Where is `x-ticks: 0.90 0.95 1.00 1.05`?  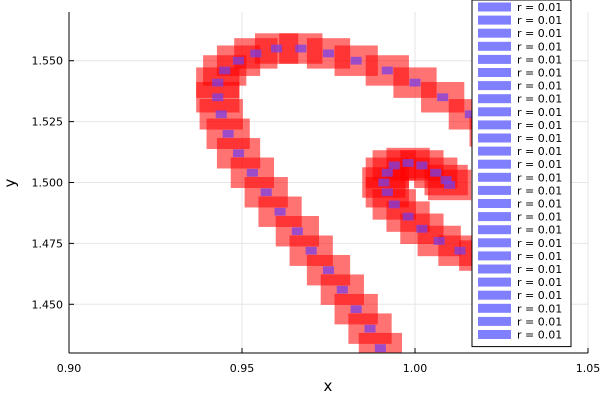 x-ticks: 0.90 0.95 1.00 1.05 is located at coordinates (328, 361).